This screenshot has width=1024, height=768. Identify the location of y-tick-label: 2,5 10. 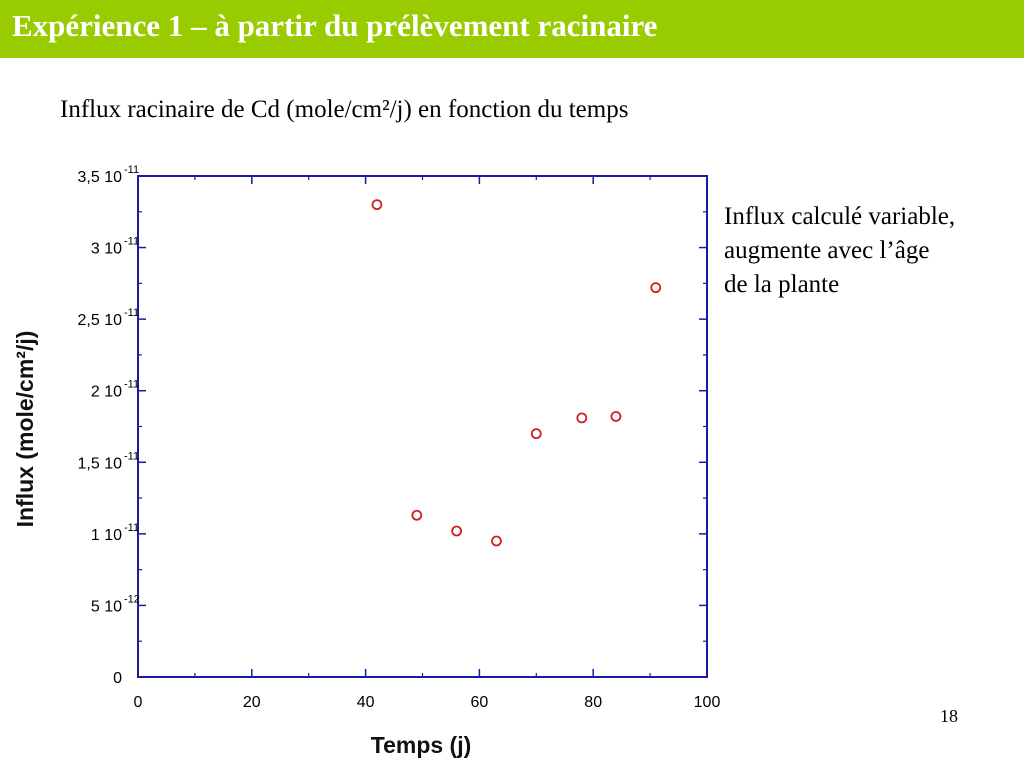
(100, 320).